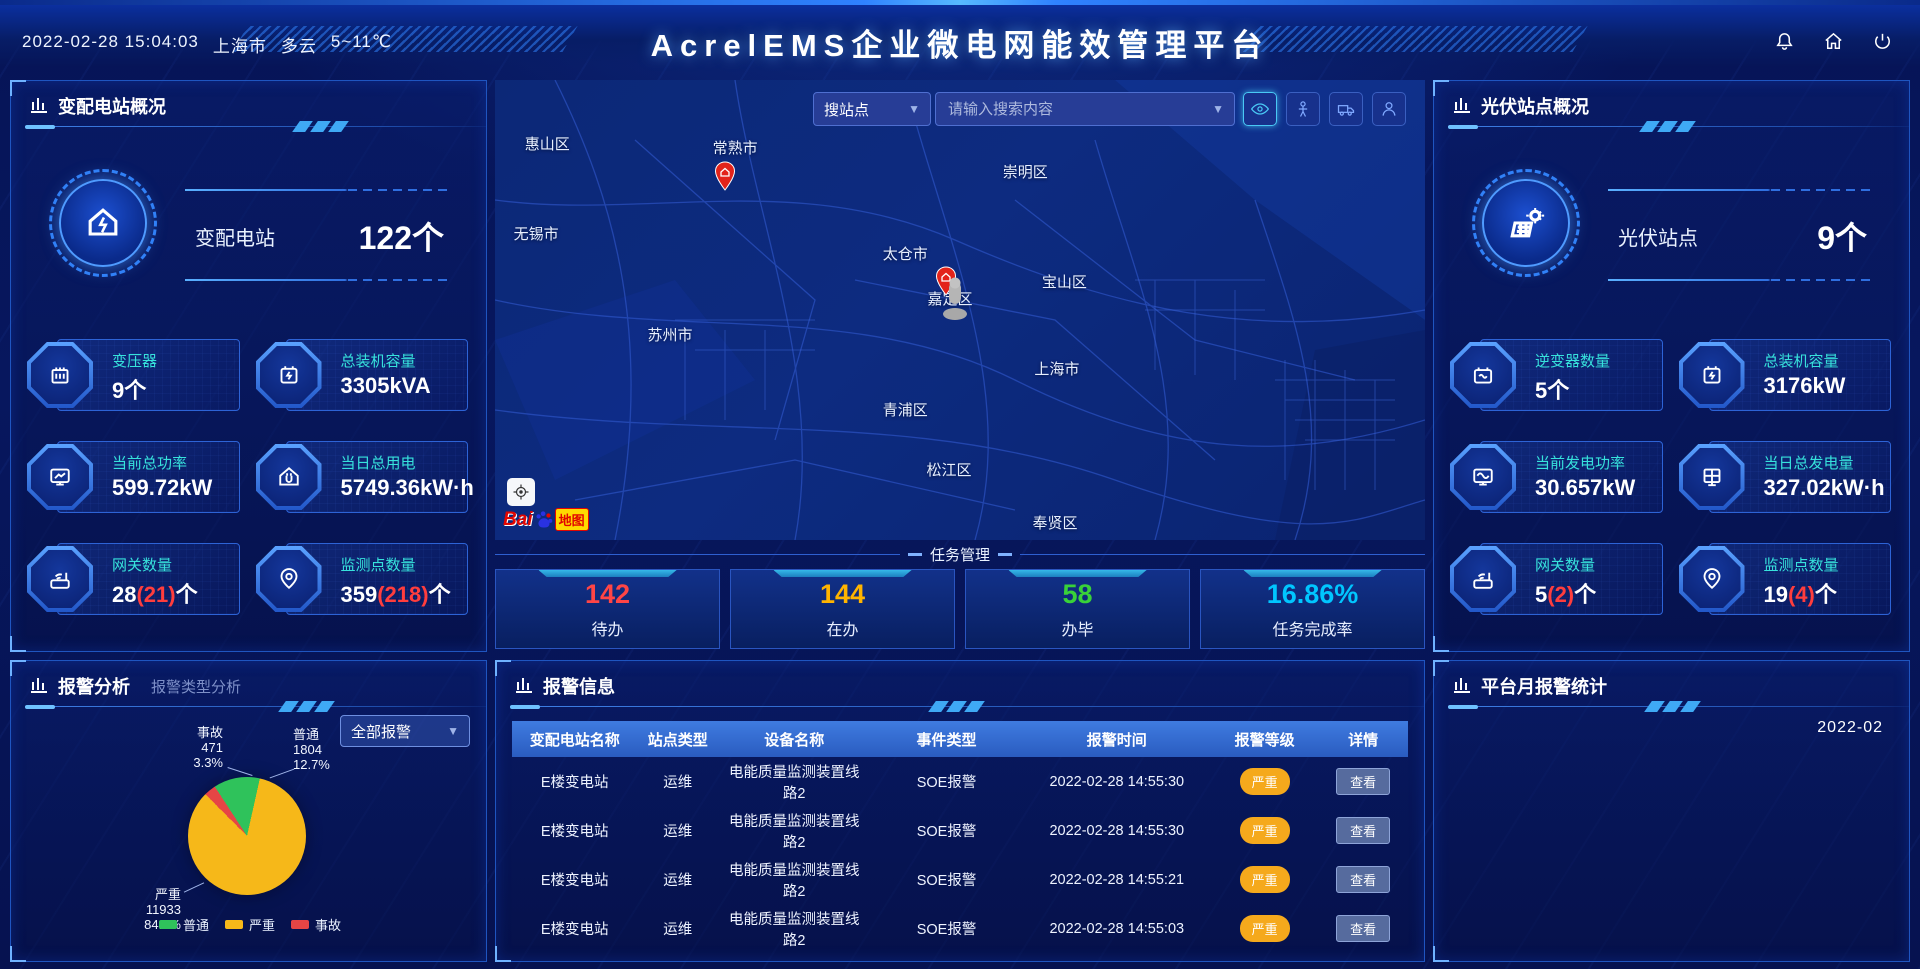 This screenshot has width=1920, height=969. What do you see at coordinates (162, 487) in the screenshot?
I see `tile-value: 599.72kW` at bounding box center [162, 487].